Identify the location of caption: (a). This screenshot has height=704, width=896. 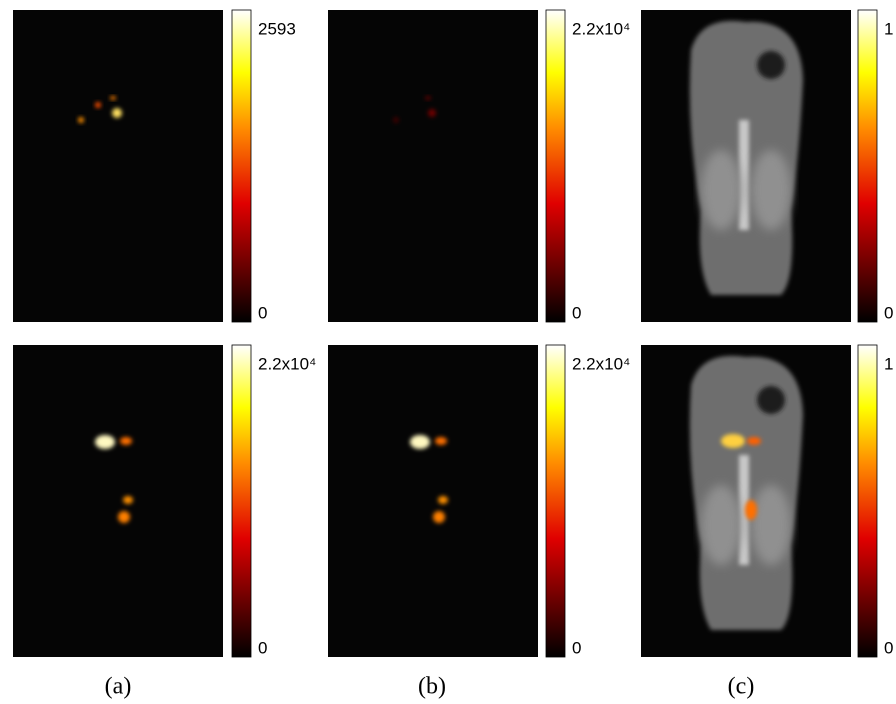
(118, 687).